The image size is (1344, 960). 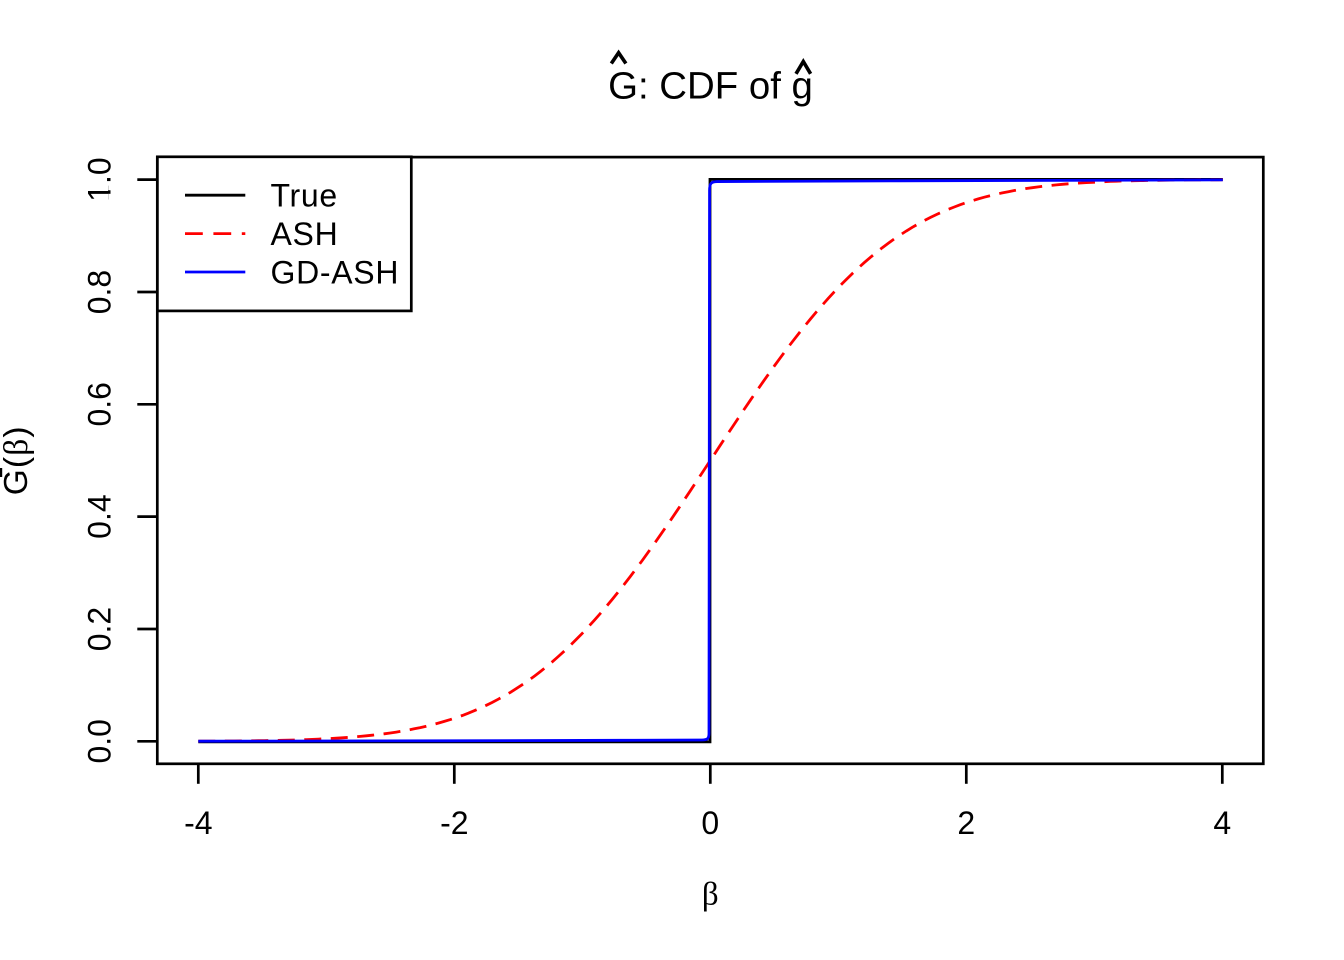 What do you see at coordinates (100, 292) in the screenshot?
I see `svg-text: 0.8` at bounding box center [100, 292].